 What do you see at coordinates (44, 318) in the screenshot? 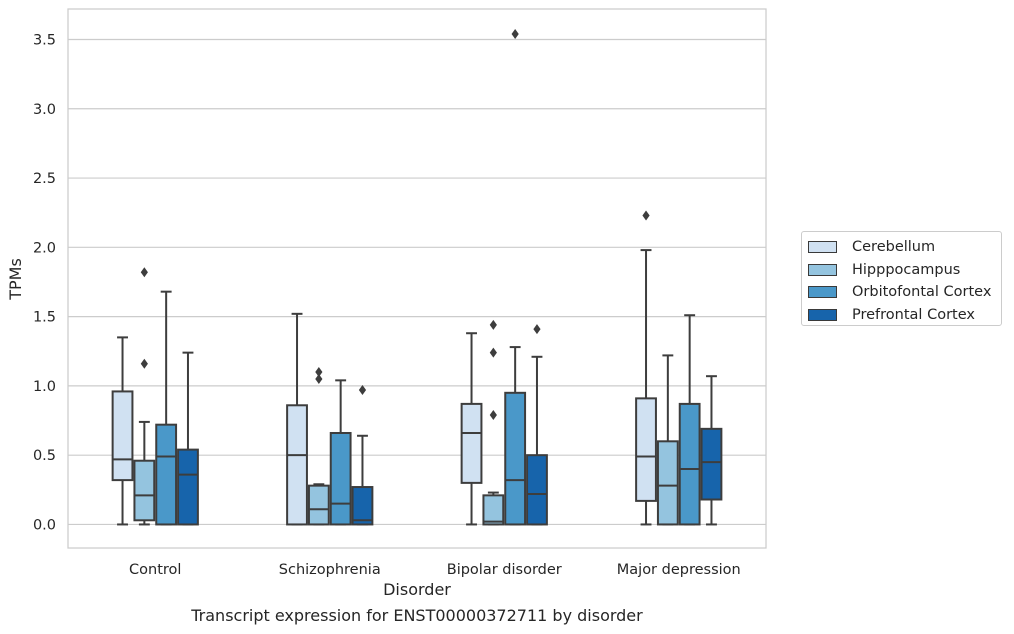
I see `y-tick-label: 1.5` at bounding box center [44, 318].